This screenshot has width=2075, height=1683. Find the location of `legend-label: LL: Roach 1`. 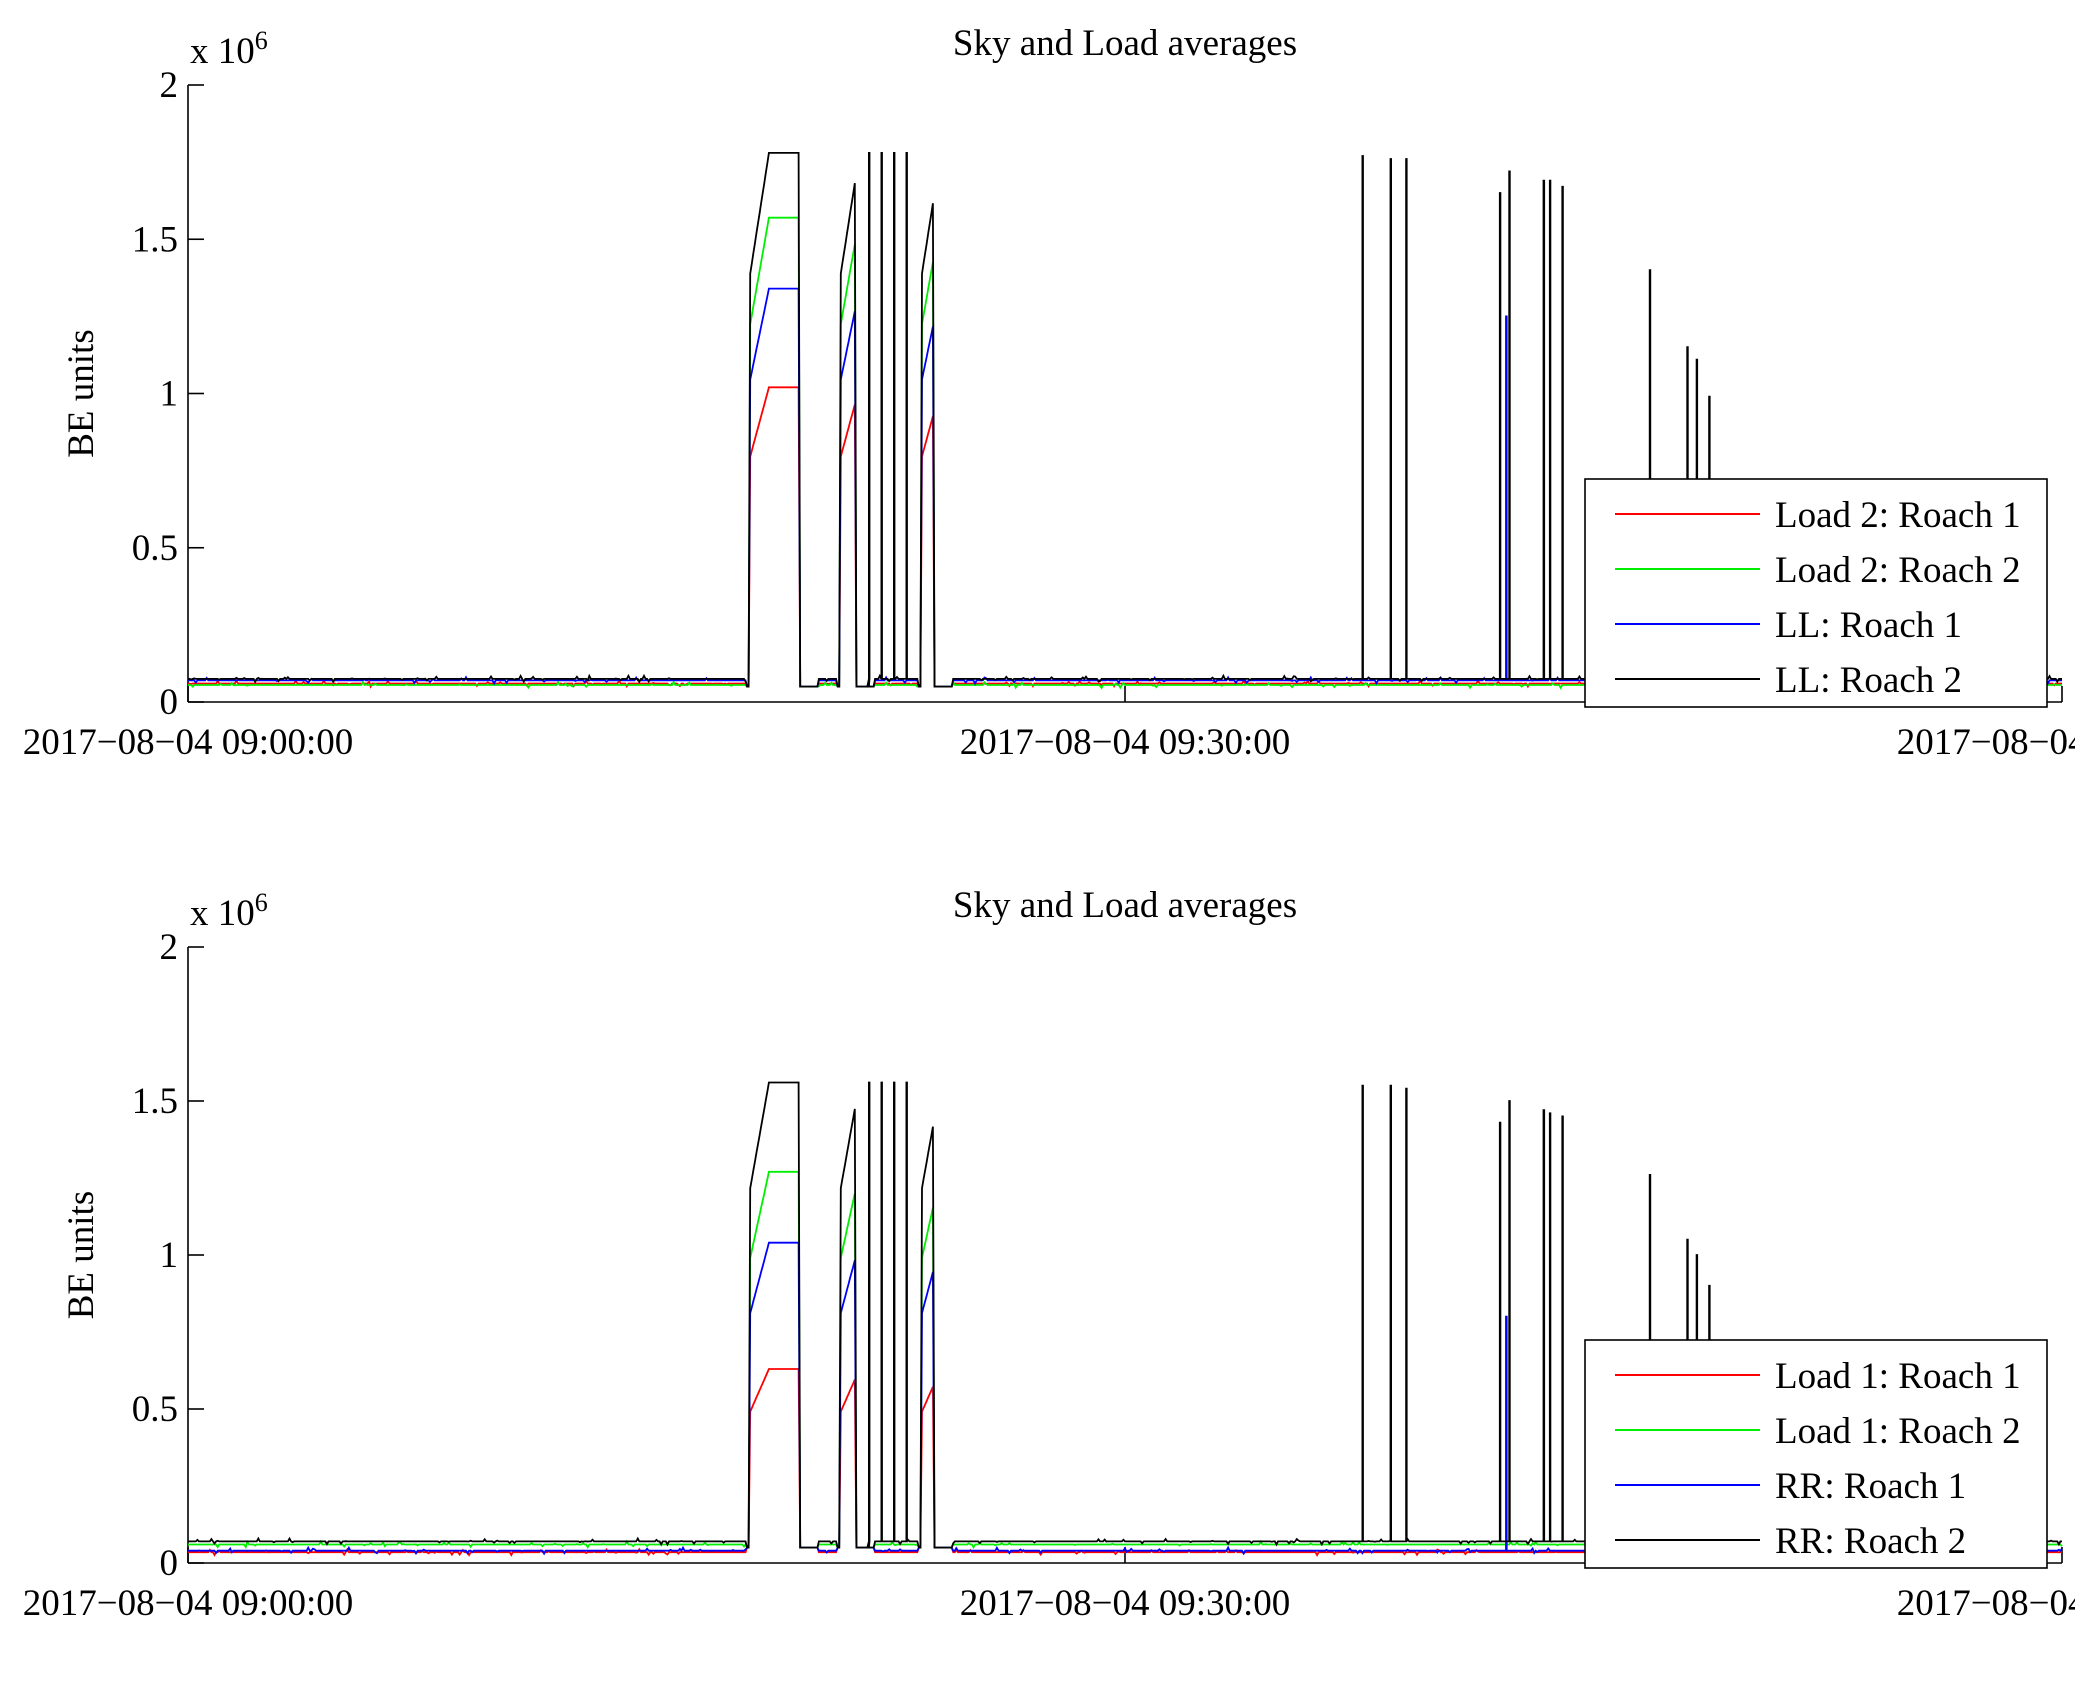

legend-label: LL: Roach 1 is located at coordinates (1868, 625).